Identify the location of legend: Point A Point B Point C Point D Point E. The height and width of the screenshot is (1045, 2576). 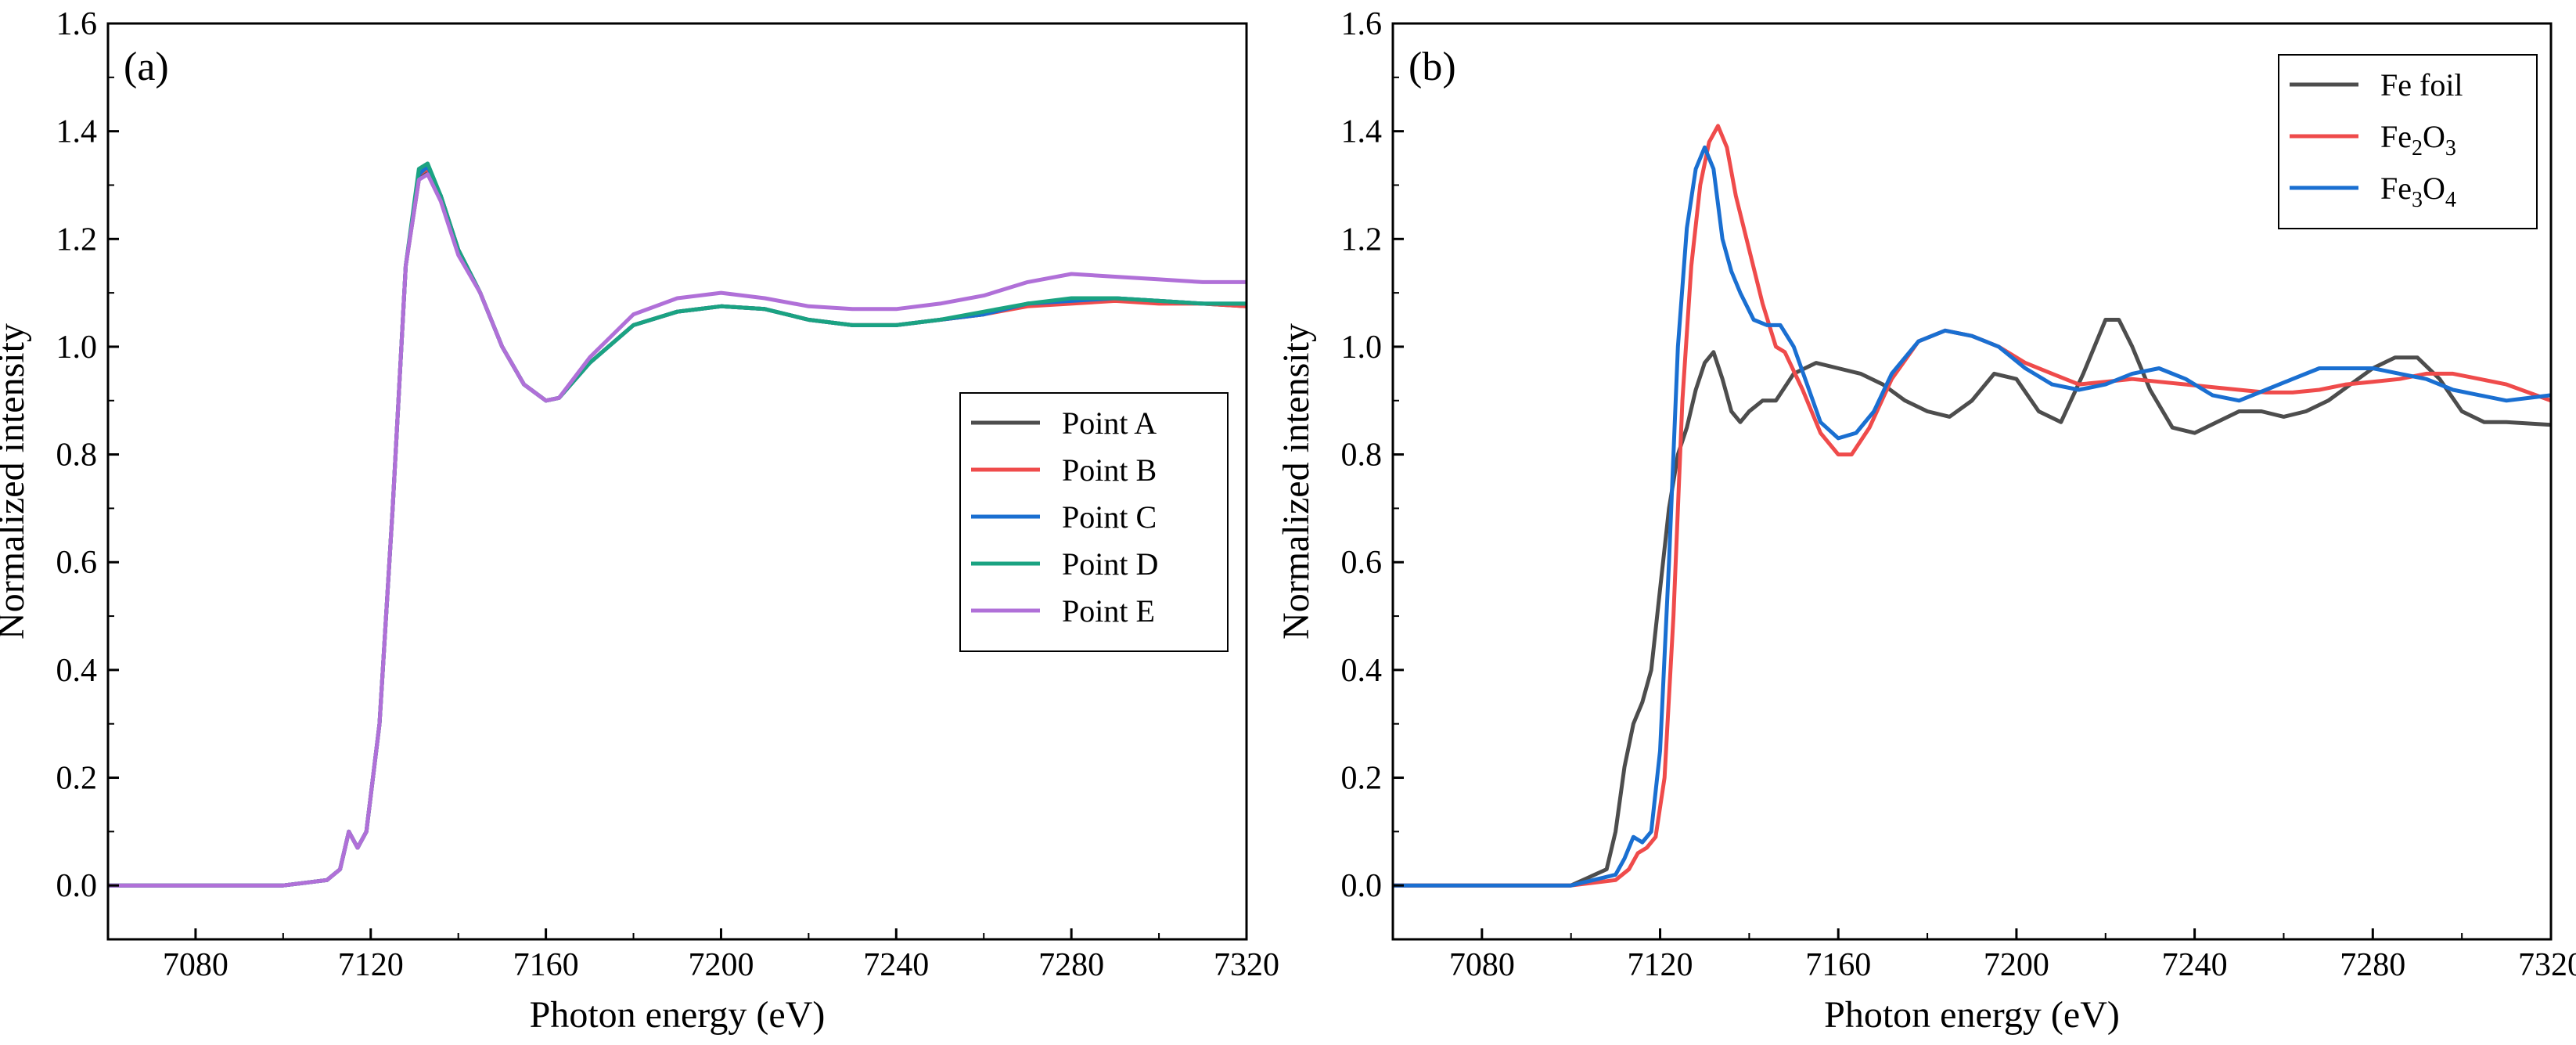
(1094, 522).